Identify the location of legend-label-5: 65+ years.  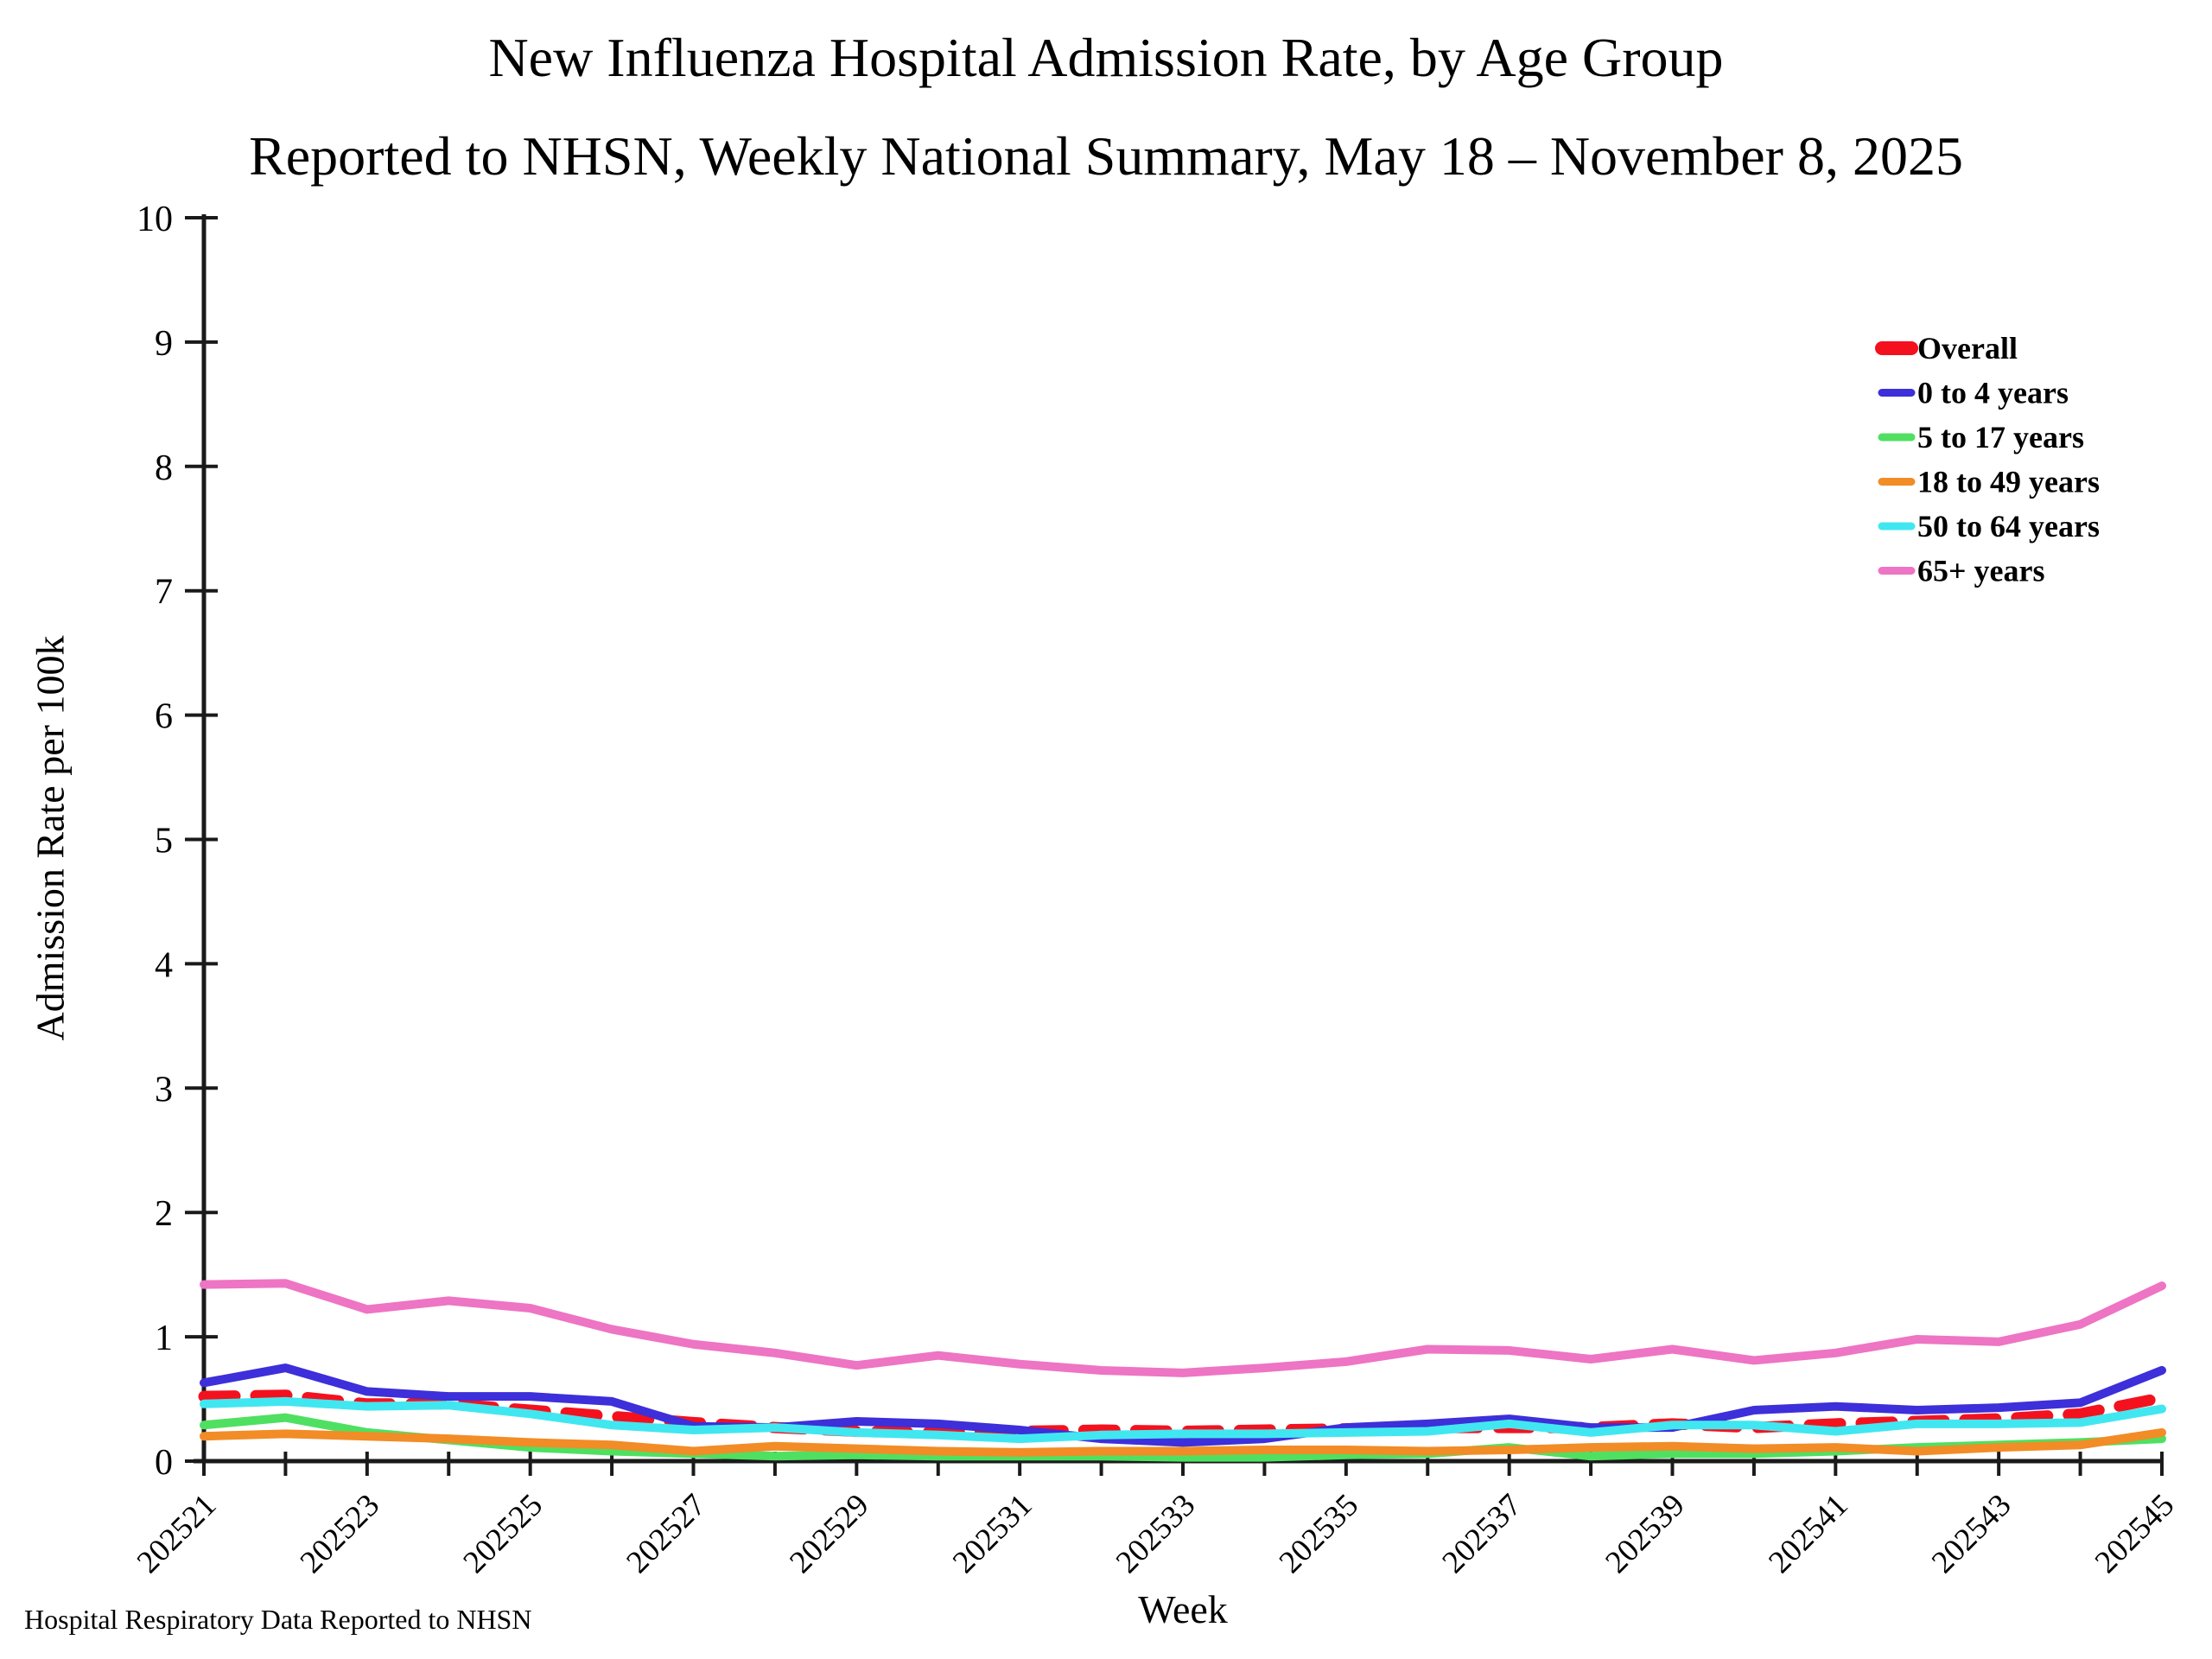
(1981, 571).